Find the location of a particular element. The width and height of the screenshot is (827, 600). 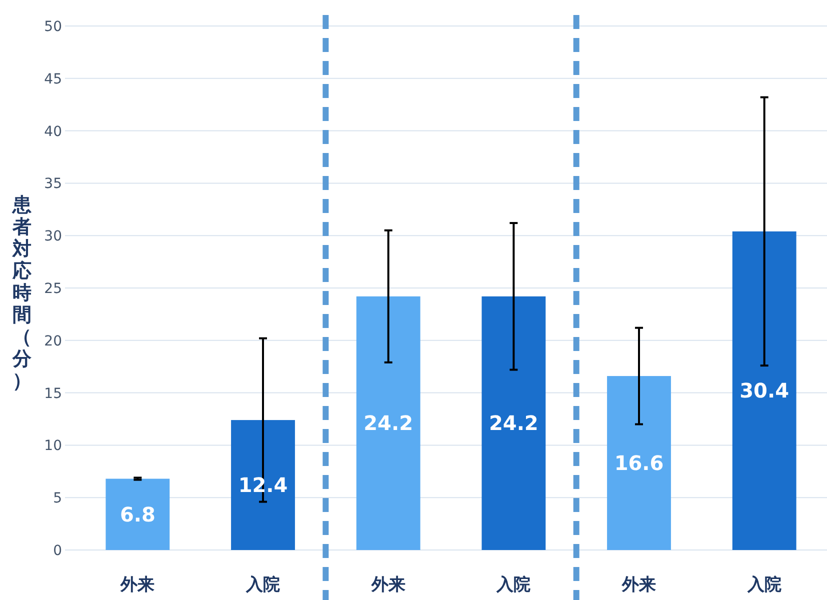

data-label: 16.6 is located at coordinates (639, 463).